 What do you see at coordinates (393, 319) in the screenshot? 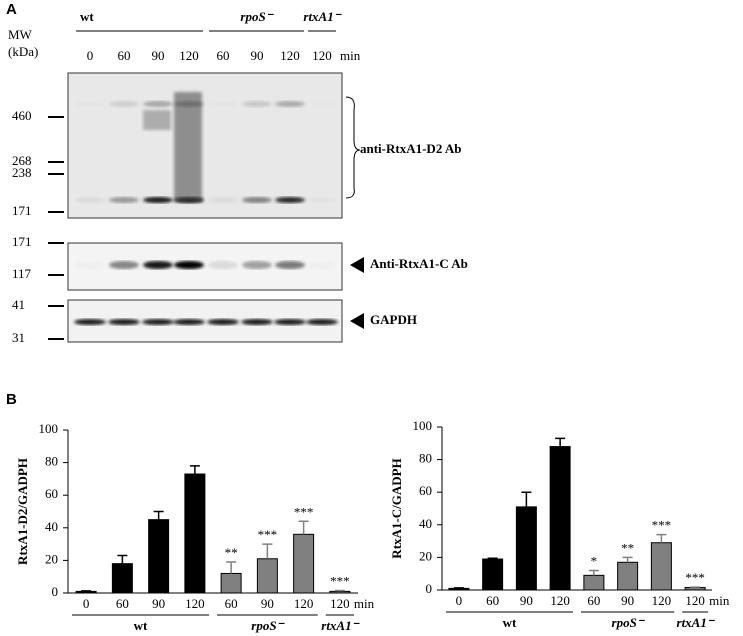
I see `antibody-label: GAPDH` at bounding box center [393, 319].